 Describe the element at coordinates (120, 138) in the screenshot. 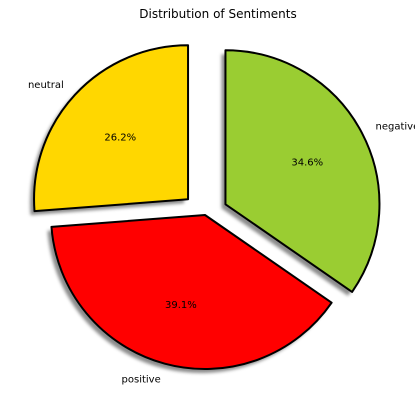

I see `slice-percent-neutral: 26.2%` at that location.